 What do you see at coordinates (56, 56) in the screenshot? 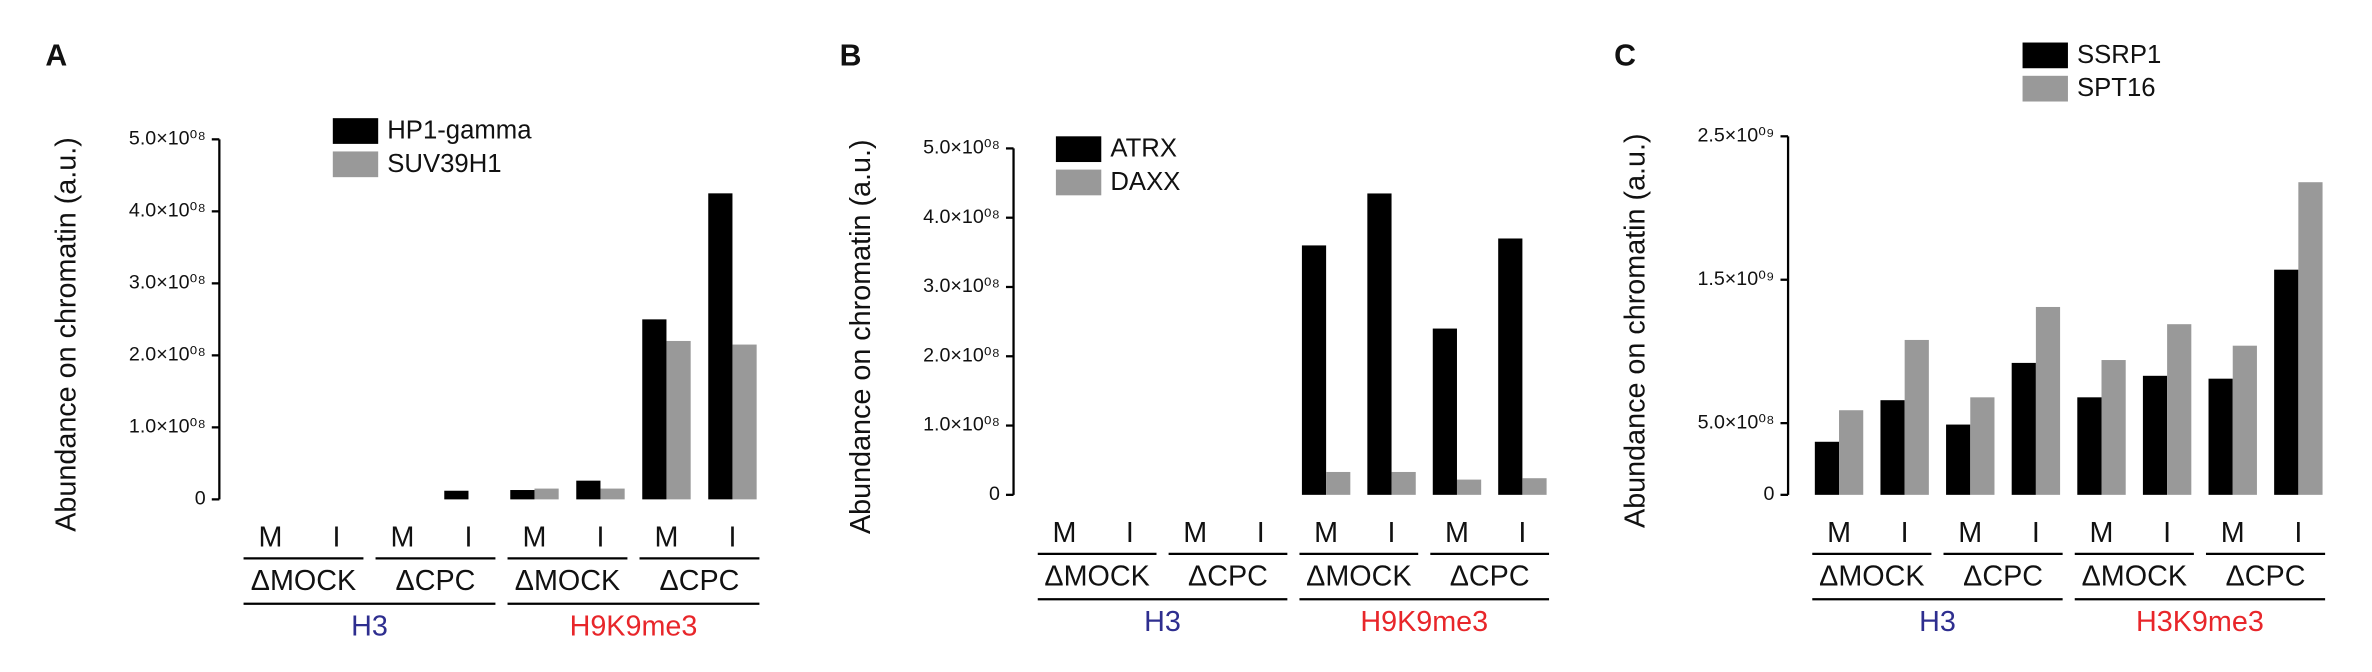
I see `panel-label: A` at bounding box center [56, 56].